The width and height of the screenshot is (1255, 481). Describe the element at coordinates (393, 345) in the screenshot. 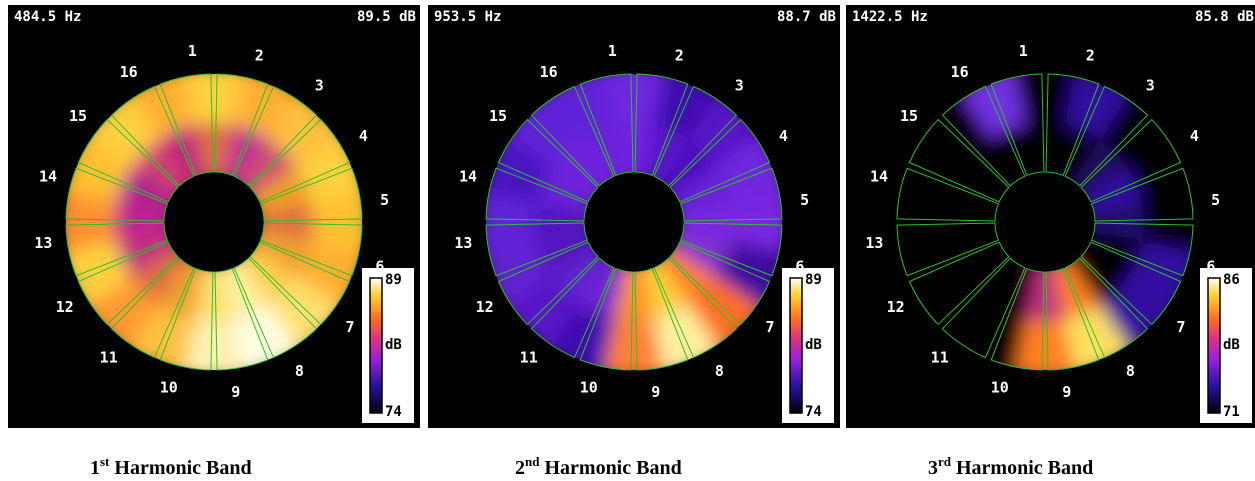

I see `colorbar-unit: dB` at that location.